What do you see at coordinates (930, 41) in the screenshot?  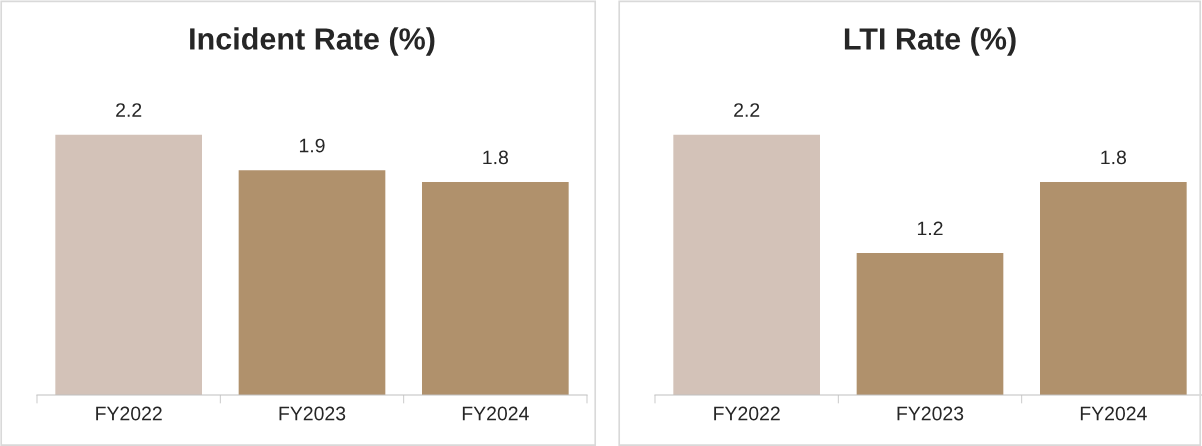 I see `chart-title: LTI Rate (%)` at bounding box center [930, 41].